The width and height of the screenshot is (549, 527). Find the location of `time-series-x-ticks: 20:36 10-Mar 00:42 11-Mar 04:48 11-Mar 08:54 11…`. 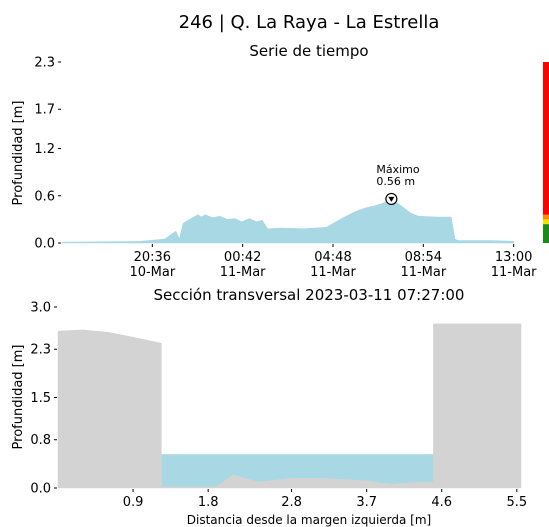

time-series-x-ticks: 20:36 10-Mar 00:42 11-Mar 04:48 11-Mar 08:54 11… is located at coordinates (333, 262).